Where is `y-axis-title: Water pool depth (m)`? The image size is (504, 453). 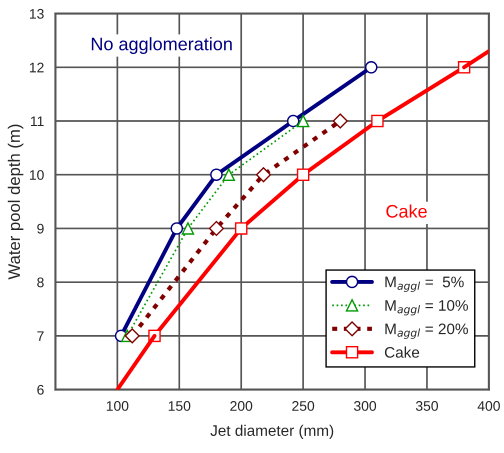
y-axis-title: Water pool depth (m) is located at coordinates (16, 202).